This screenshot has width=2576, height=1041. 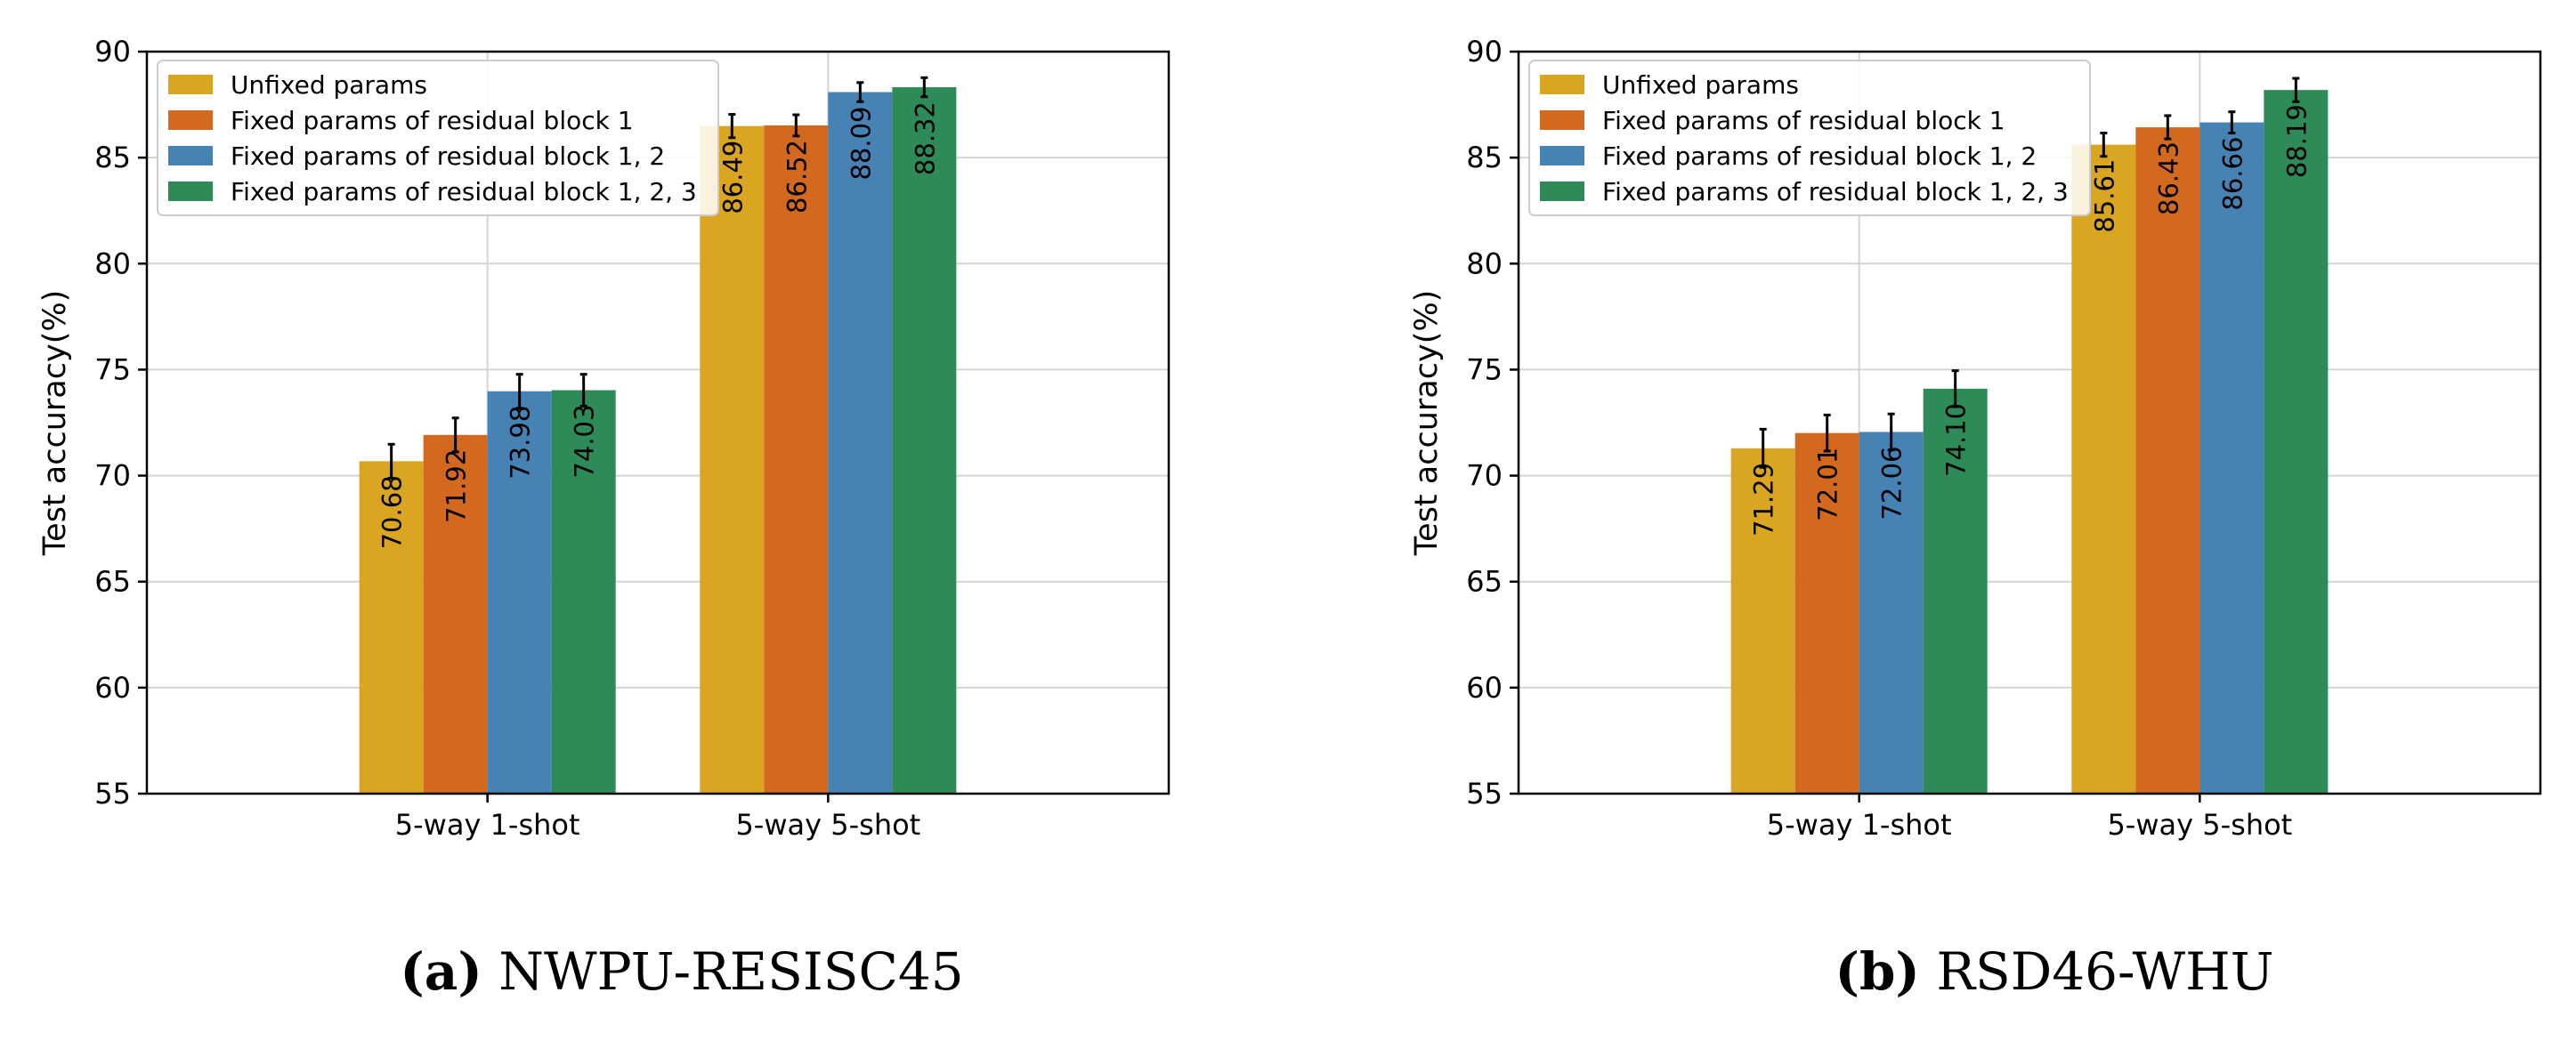 I want to click on bar-value-label: 86.66, so click(x=2233, y=174).